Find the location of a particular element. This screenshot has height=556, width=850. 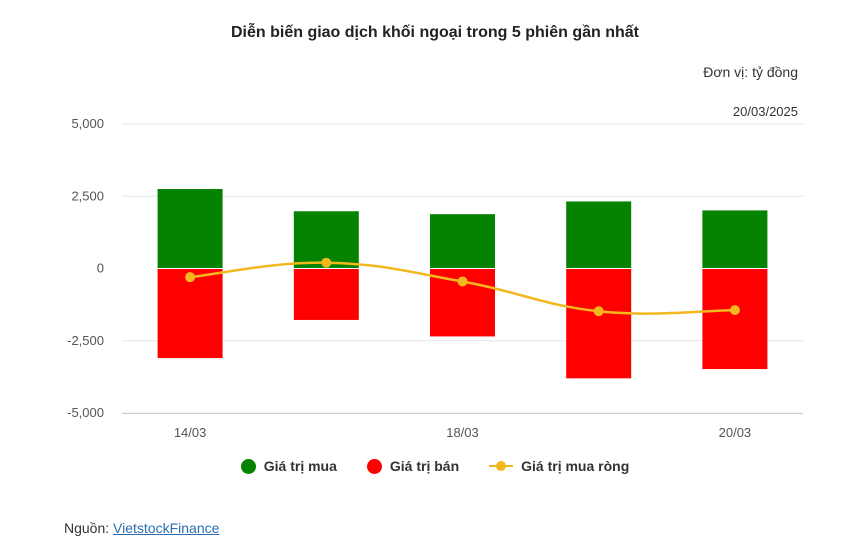

y-tick-label: 2,500 is located at coordinates (87, 195).